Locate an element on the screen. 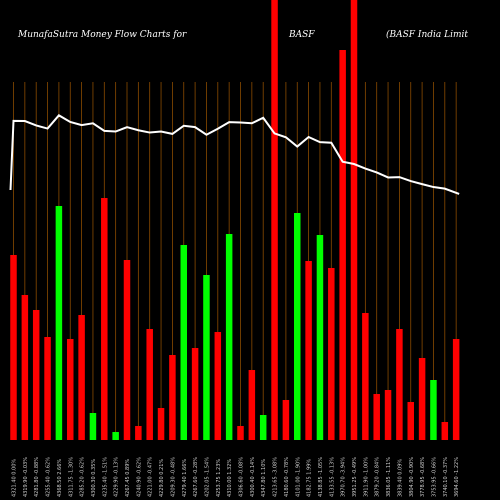 This screenshot has height=500, width=500. x-tick-label: 3753.95 -0.66% is located at coordinates (434, 477).